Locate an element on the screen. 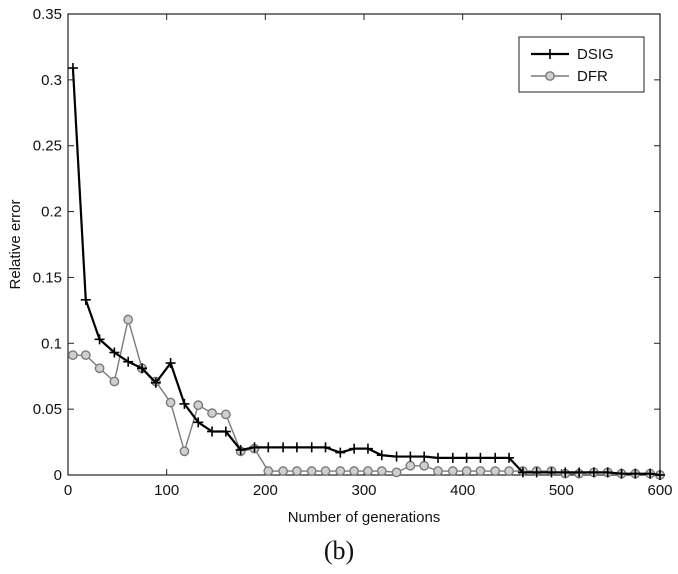  x-tick-label: 0 is located at coordinates (68, 490).